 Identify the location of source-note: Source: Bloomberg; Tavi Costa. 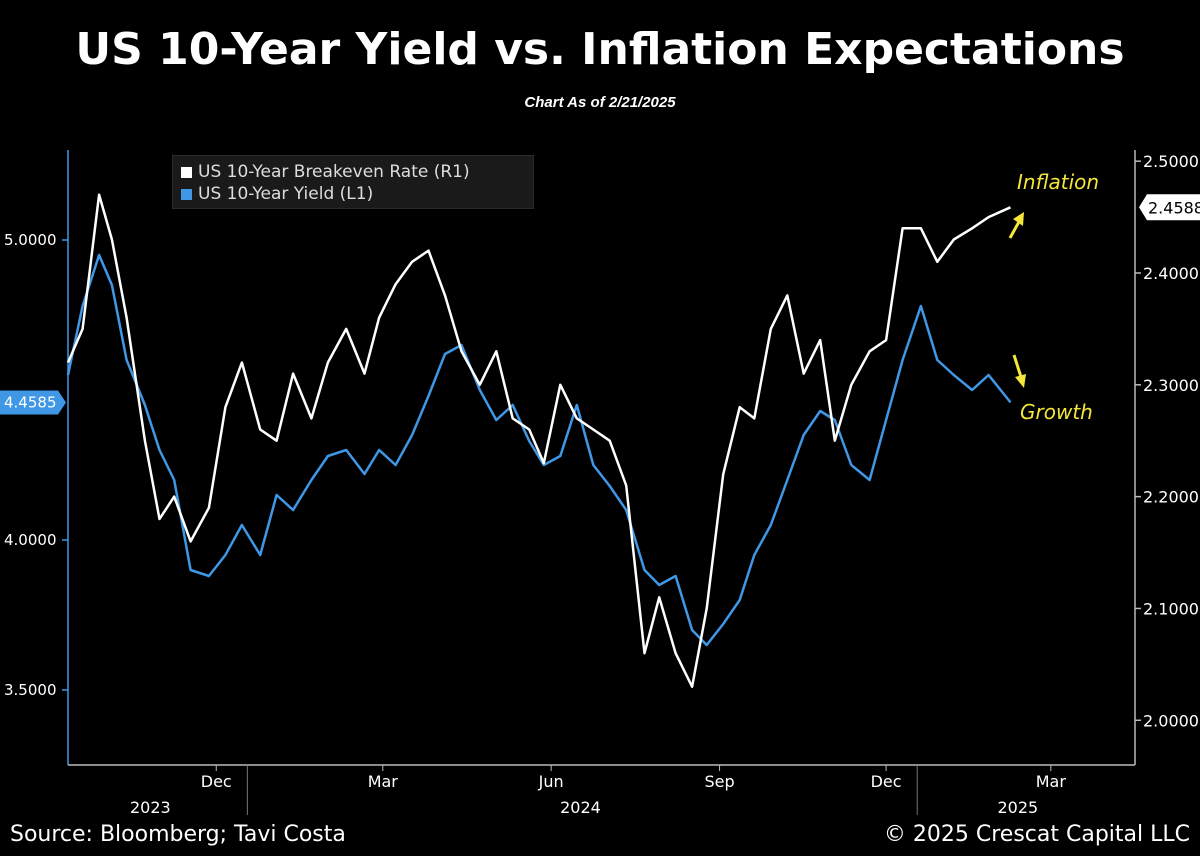
(178, 834).